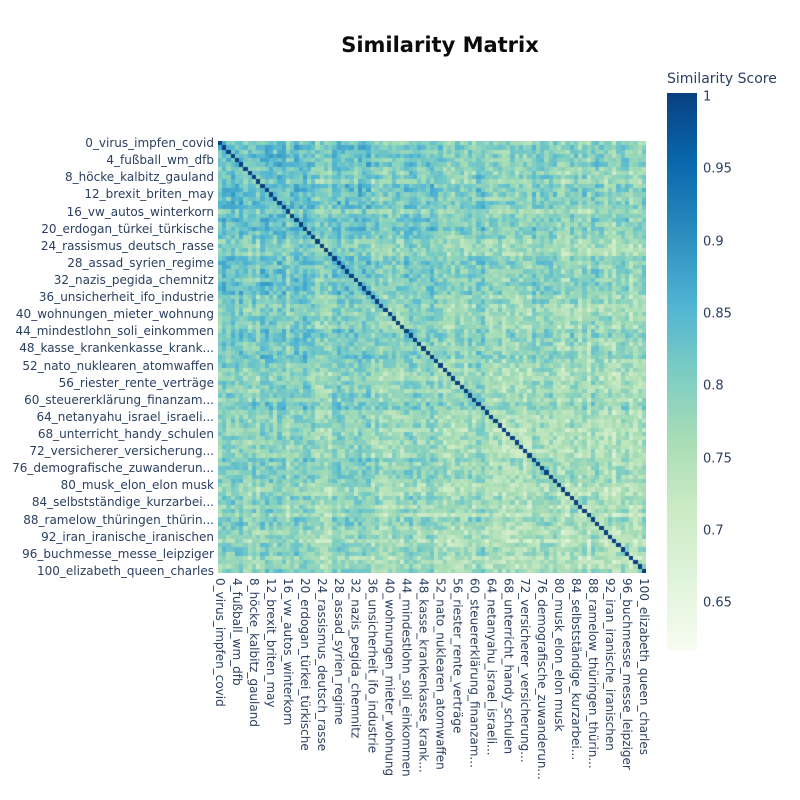 The width and height of the screenshot is (800, 800). I want to click on y-tick-label: 40_wohnungen_mieter_wohnung, so click(114, 314).